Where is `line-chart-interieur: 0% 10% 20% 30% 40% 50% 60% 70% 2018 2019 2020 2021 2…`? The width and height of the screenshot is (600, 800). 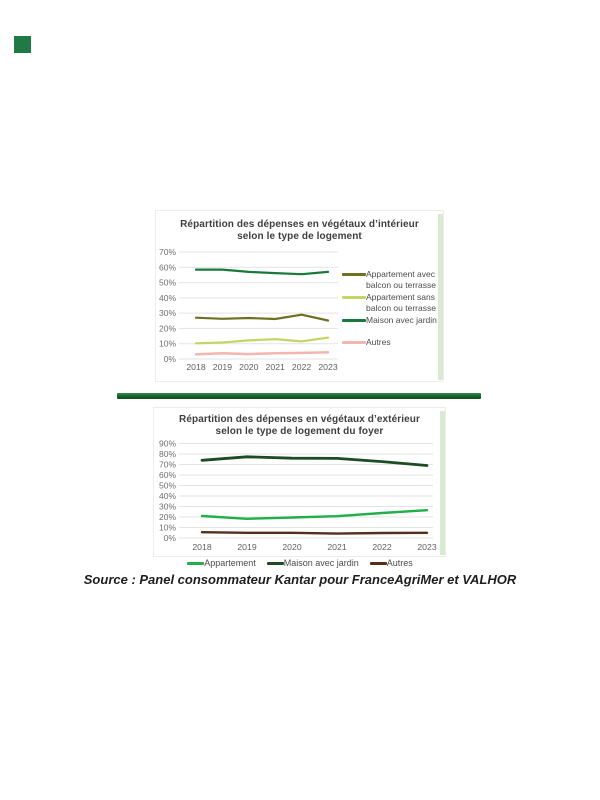
line-chart-interieur: 0% 10% 20% 30% 40% 50% 60% 70% 2018 2019 2020 2021 2… is located at coordinates (248, 309).